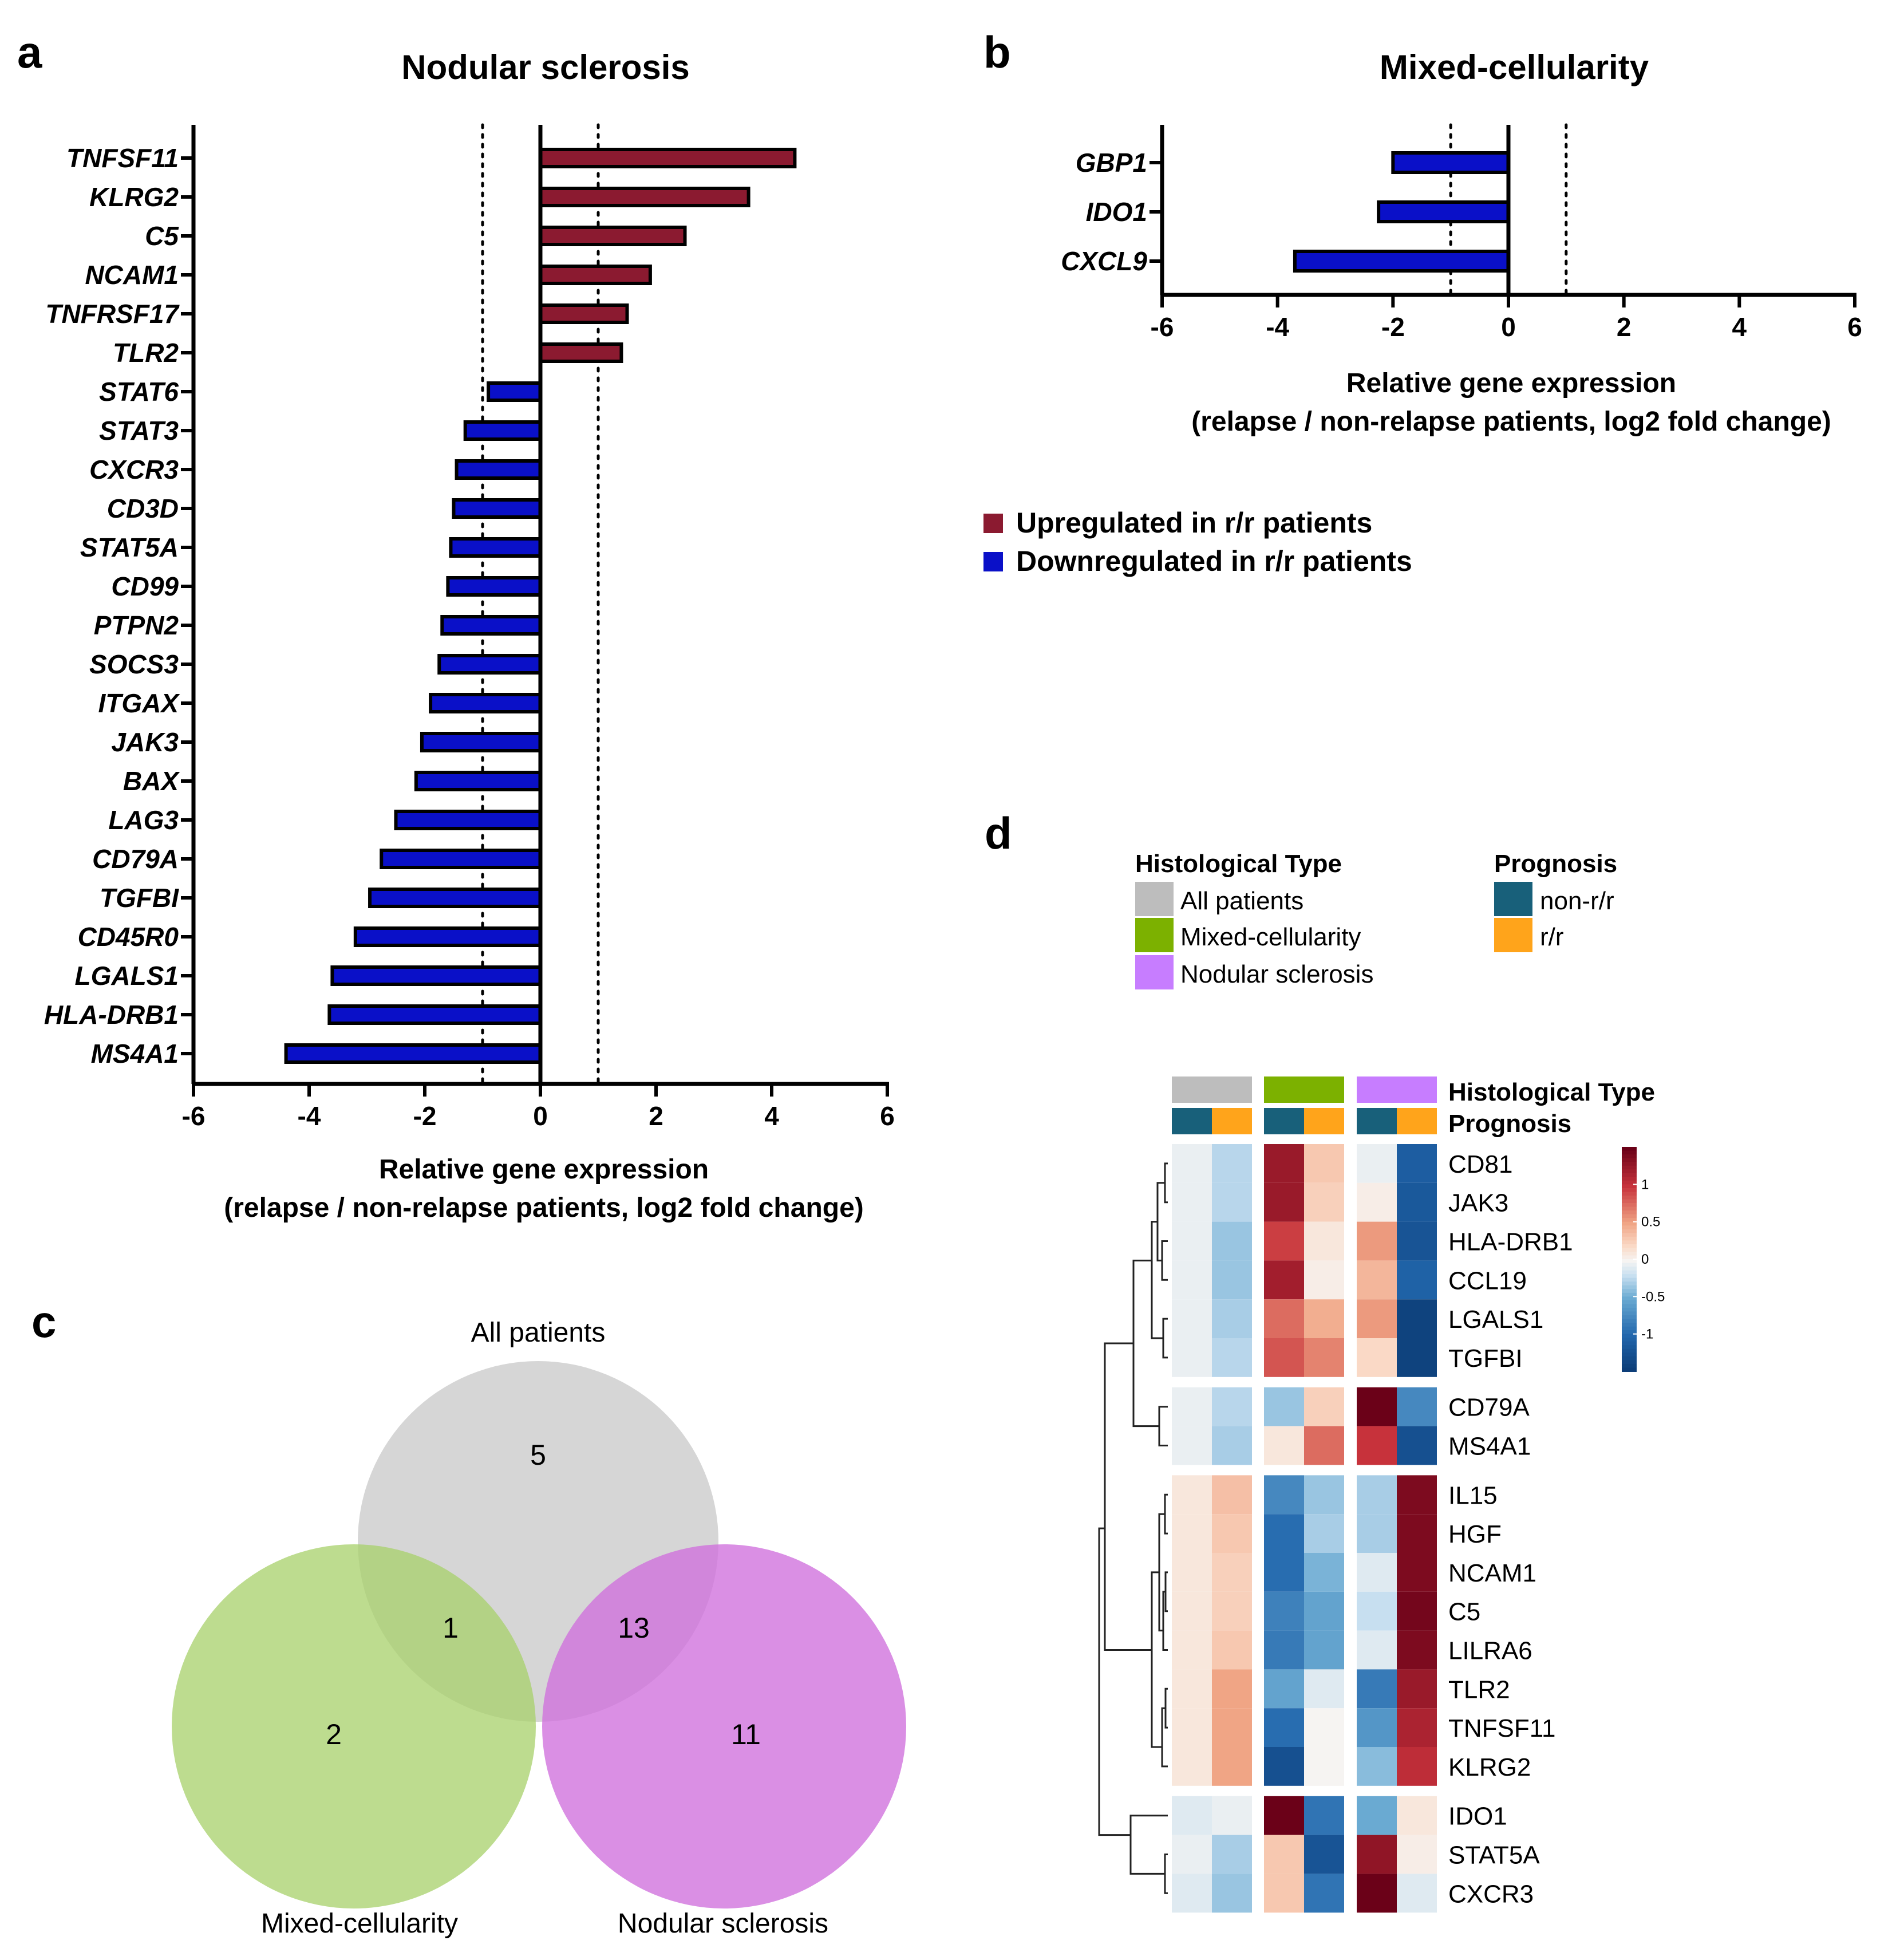  Describe the element at coordinates (1443, 212) in the screenshot. I see `chart-b-bar-IDO1` at that location.